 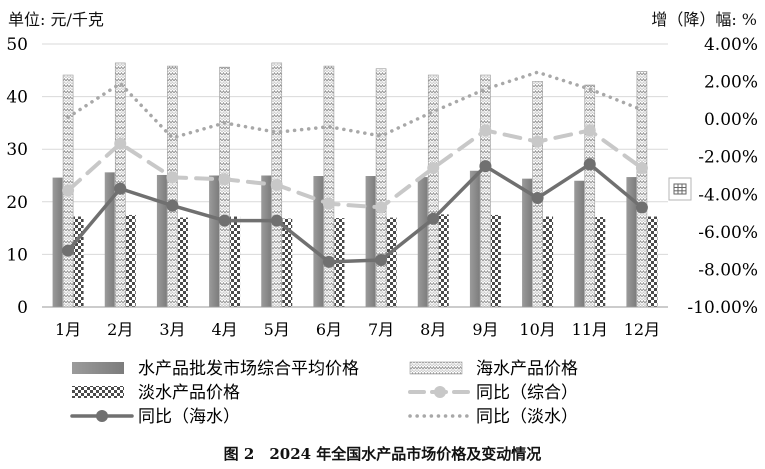 What do you see at coordinates (704, 19) in the screenshot?
I see `right-axis-unit: 增（降）幅: %` at bounding box center [704, 19].